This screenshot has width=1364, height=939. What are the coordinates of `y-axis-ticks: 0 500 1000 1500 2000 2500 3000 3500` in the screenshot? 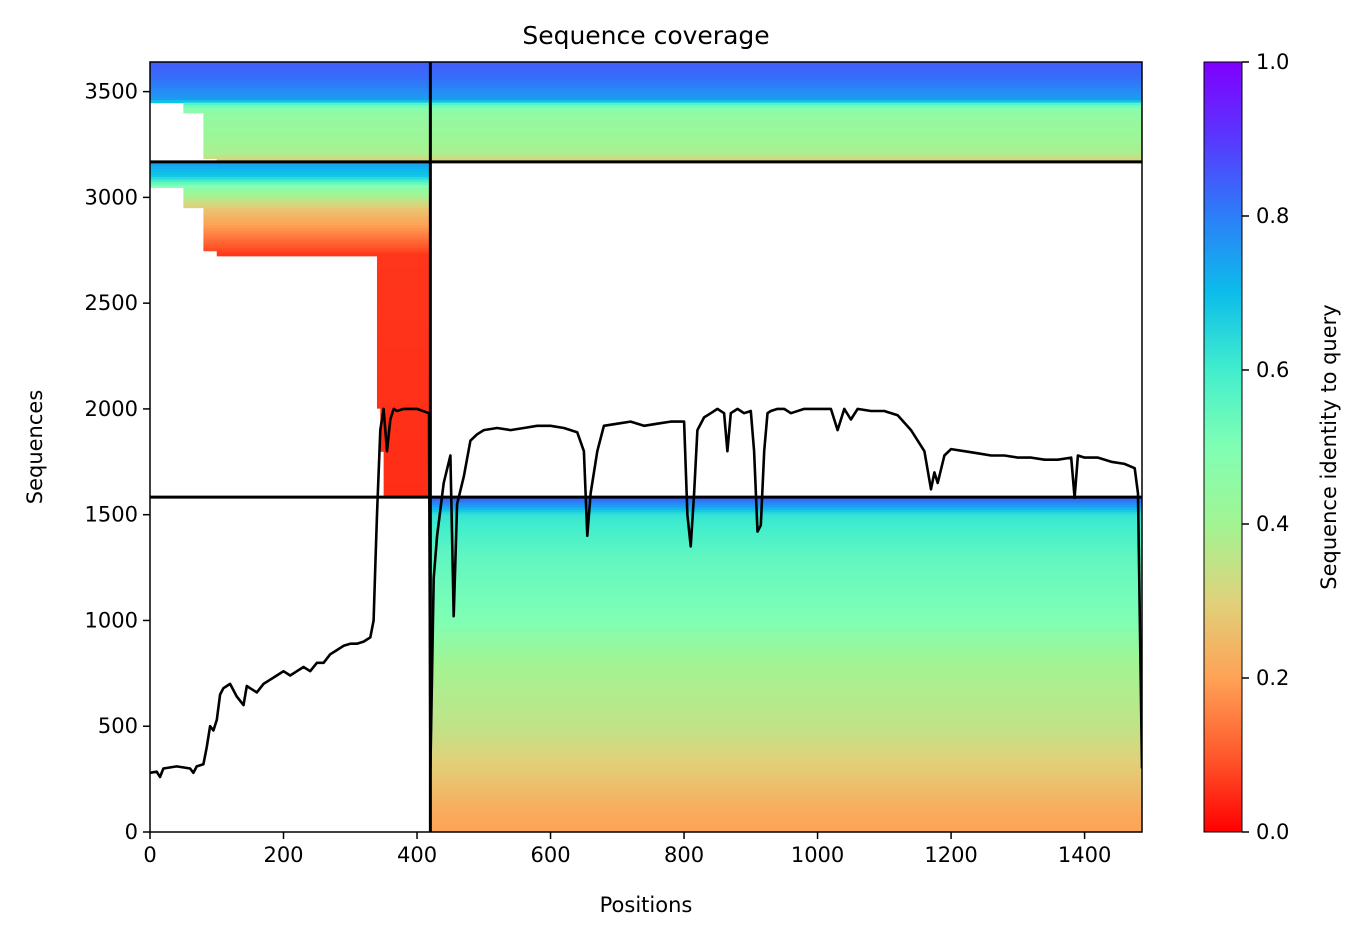 It's located at (117, 462).